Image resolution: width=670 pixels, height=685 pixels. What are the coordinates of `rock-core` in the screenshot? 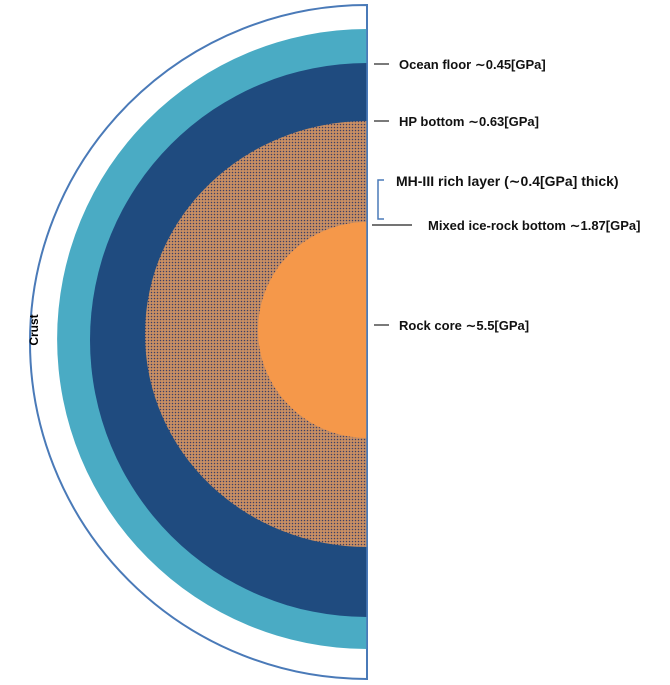 It's located at (312, 330).